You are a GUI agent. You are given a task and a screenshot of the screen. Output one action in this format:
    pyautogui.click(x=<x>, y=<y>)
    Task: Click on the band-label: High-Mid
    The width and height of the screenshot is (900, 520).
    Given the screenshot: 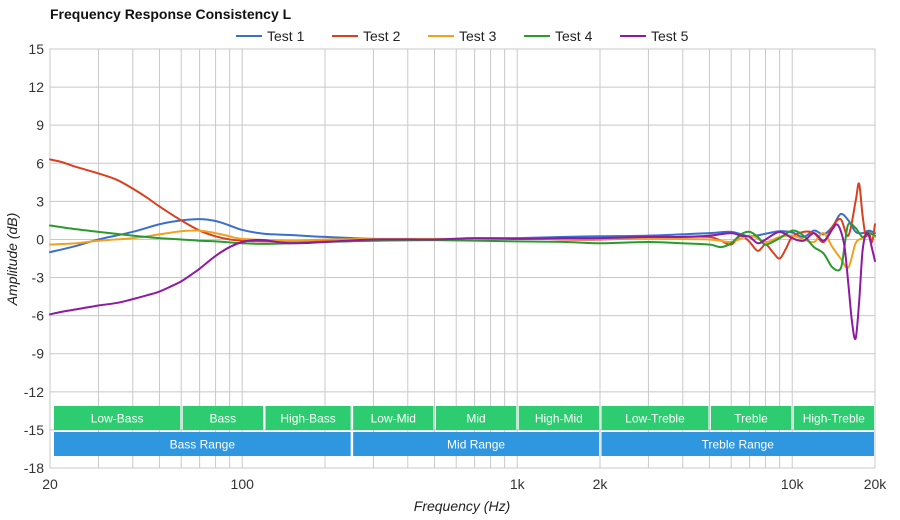 What is the action you would take?
    pyautogui.click(x=559, y=419)
    